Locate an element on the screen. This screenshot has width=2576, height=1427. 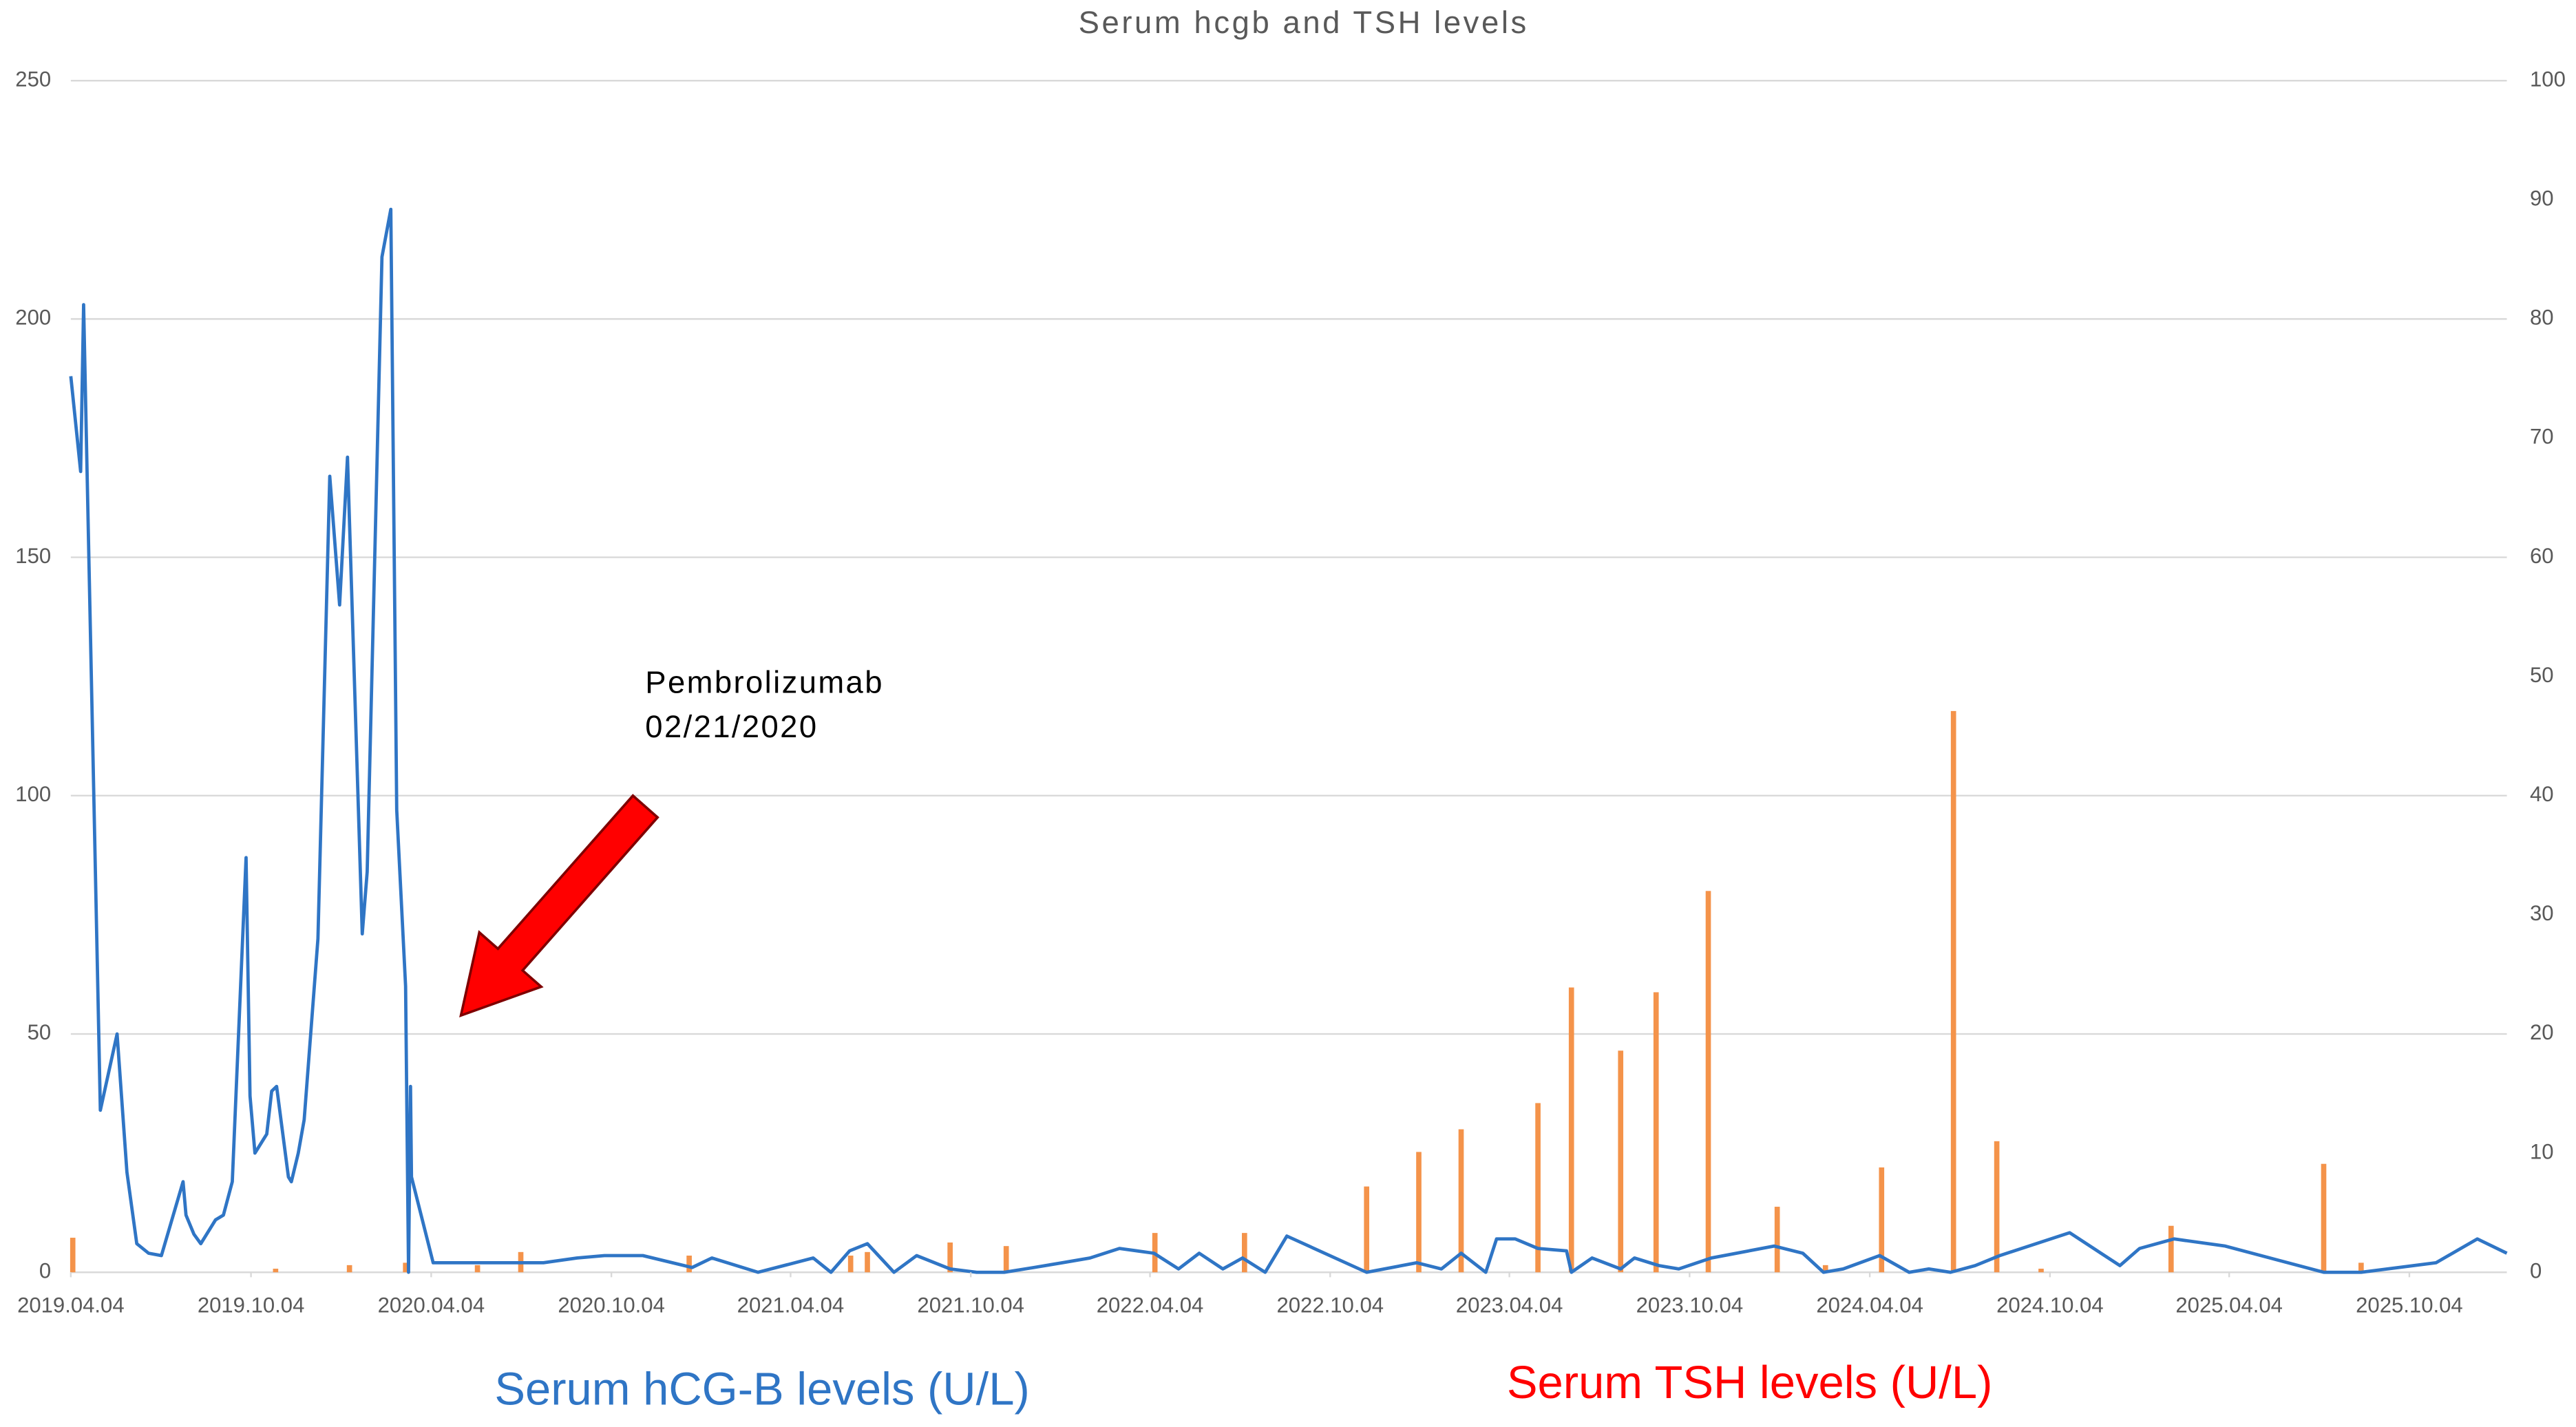
x-tick-label: 2019.04.04 is located at coordinates (71, 1305).